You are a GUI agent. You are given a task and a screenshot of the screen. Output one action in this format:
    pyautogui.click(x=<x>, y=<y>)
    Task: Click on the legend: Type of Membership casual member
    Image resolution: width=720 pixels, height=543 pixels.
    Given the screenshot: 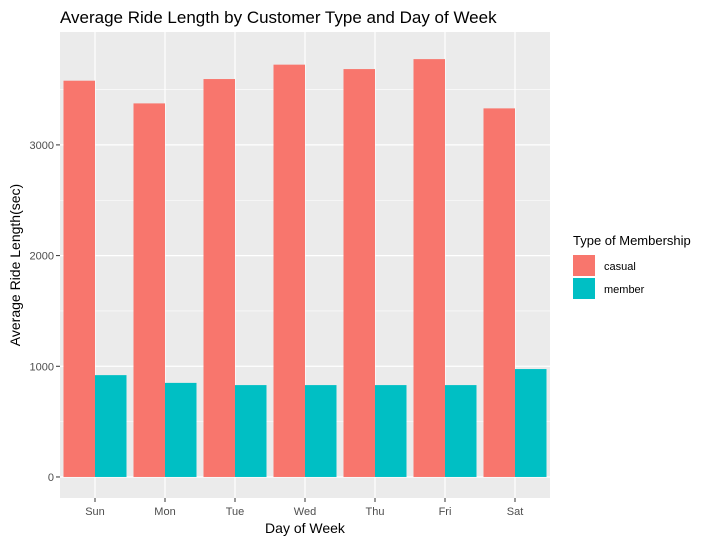 What is the action you would take?
    pyautogui.click(x=632, y=266)
    